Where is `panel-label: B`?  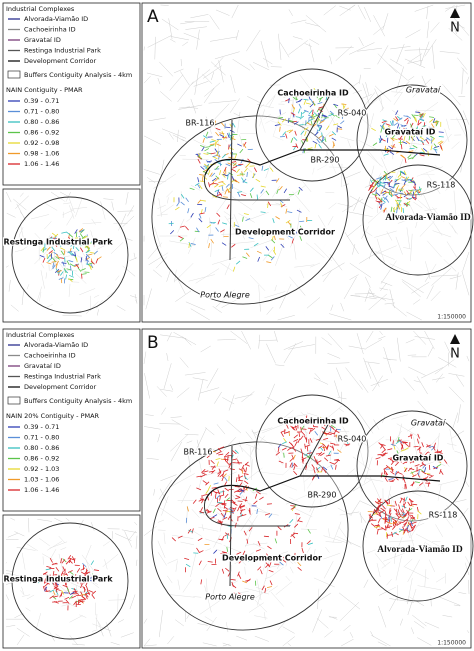
panel-label: B is located at coordinates (153, 343).